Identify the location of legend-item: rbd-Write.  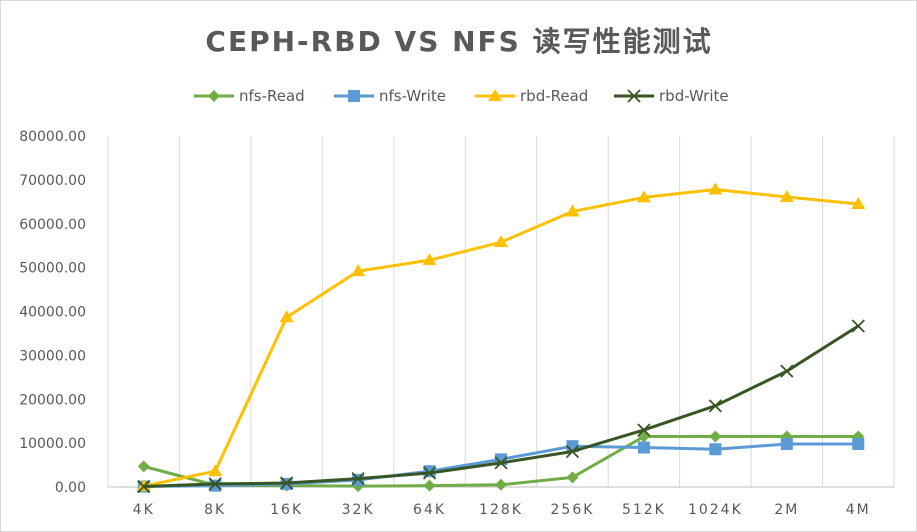
(671, 96).